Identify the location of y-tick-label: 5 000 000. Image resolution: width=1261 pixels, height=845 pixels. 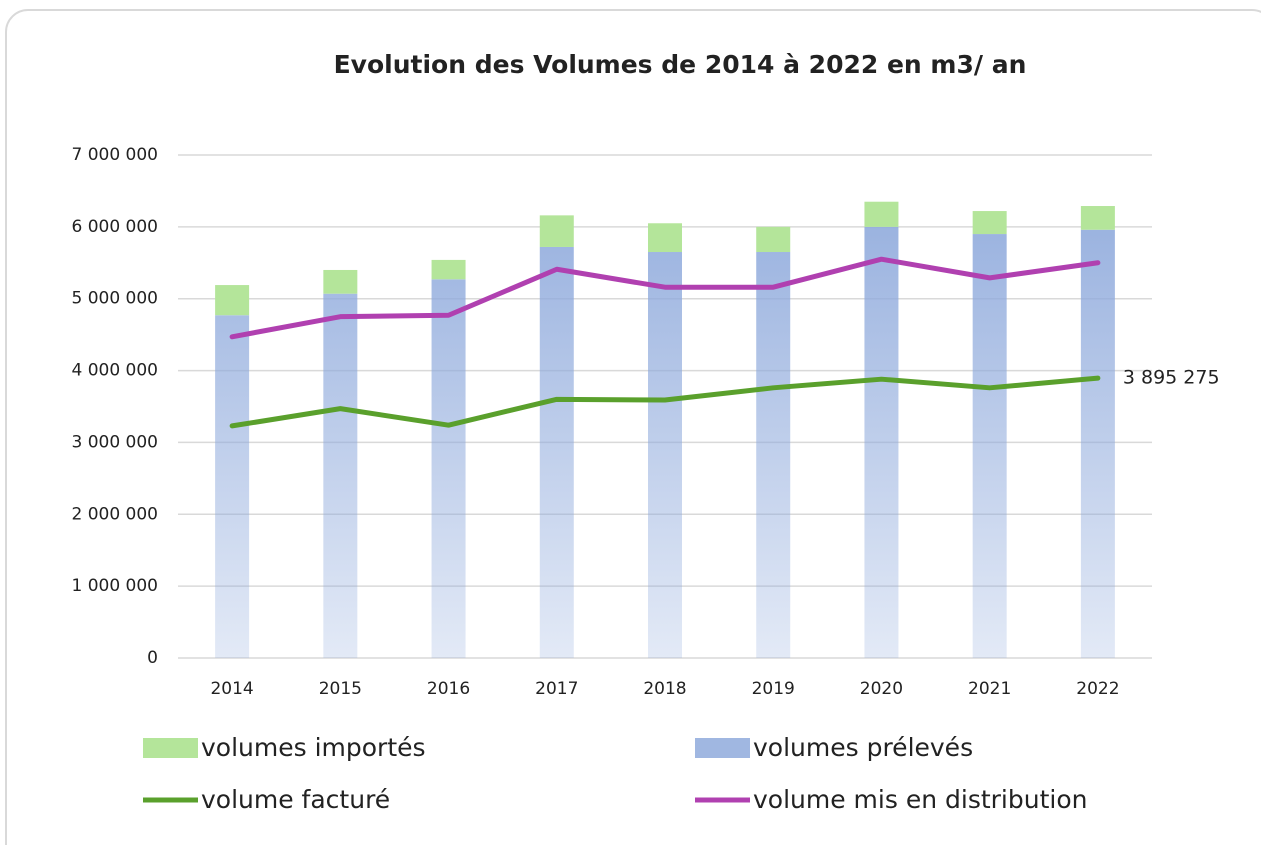
(114, 299).